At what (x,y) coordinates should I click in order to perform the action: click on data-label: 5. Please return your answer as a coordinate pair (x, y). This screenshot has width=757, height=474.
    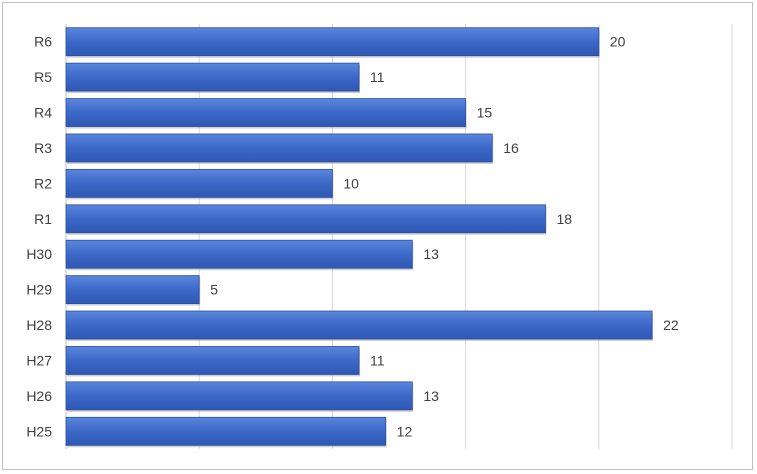
    Looking at the image, I should click on (214, 290).